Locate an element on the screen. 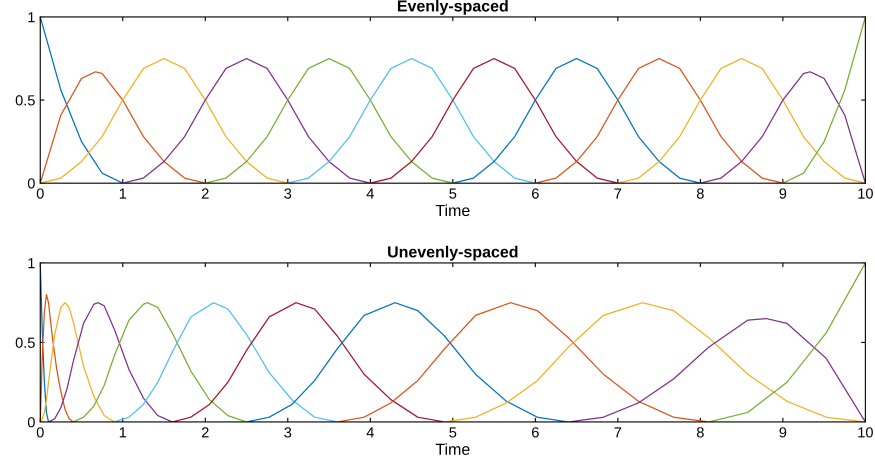  chart-title: Unevenly-spaced is located at coordinates (453, 253).